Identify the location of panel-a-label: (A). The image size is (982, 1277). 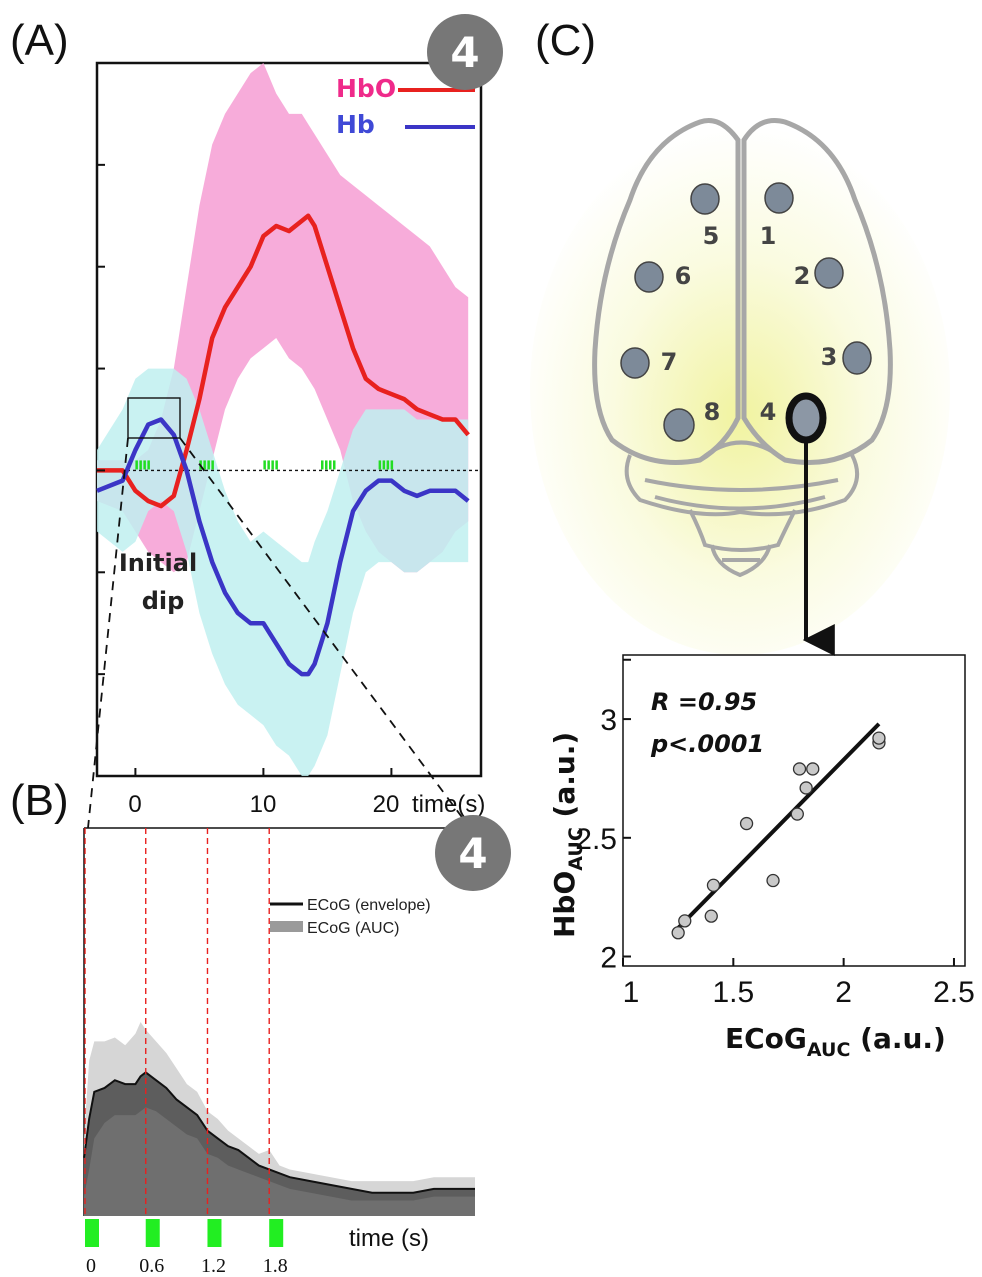
(39, 40).